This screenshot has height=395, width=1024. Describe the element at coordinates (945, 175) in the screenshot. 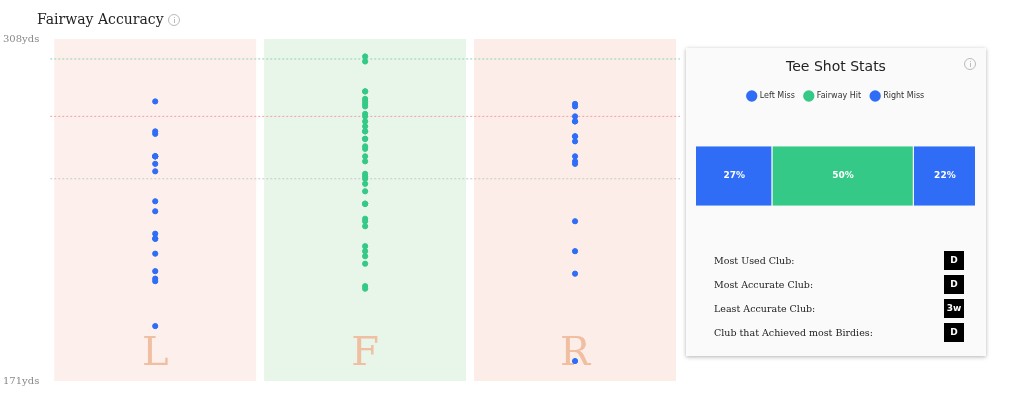

I see `data-label: 22%` at that location.